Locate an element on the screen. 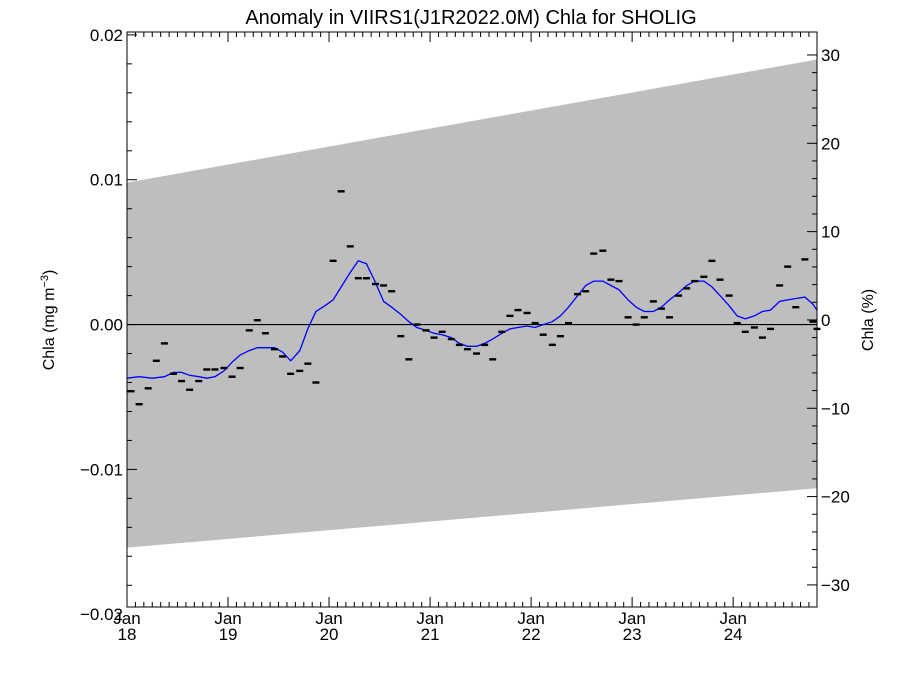 The width and height of the screenshot is (900, 675). x-tick-label-year: 21 is located at coordinates (430, 634).